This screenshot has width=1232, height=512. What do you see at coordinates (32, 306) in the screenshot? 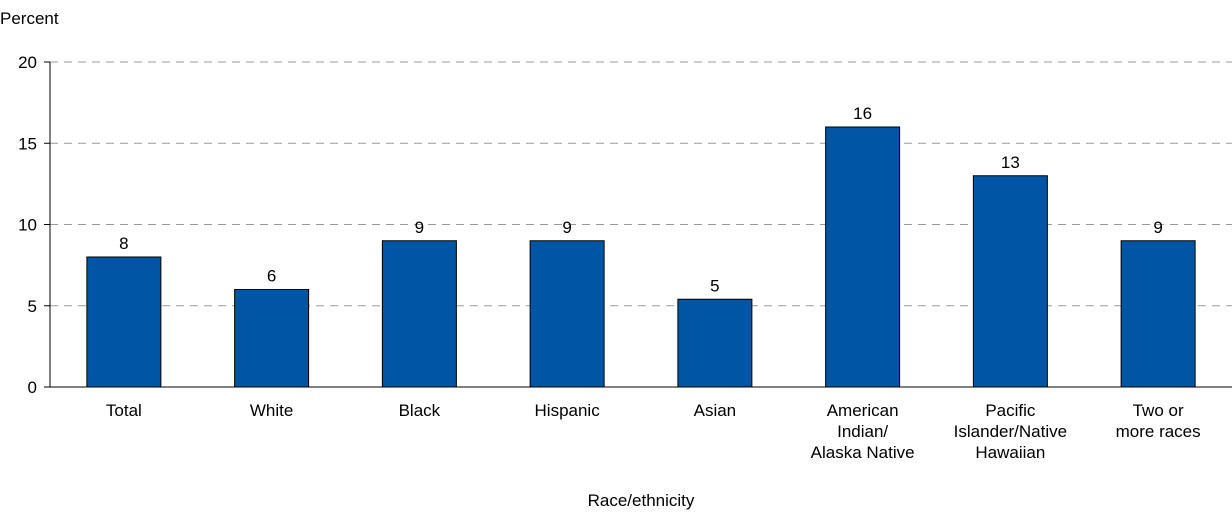
I see `y-tick-label: 5` at bounding box center [32, 306].